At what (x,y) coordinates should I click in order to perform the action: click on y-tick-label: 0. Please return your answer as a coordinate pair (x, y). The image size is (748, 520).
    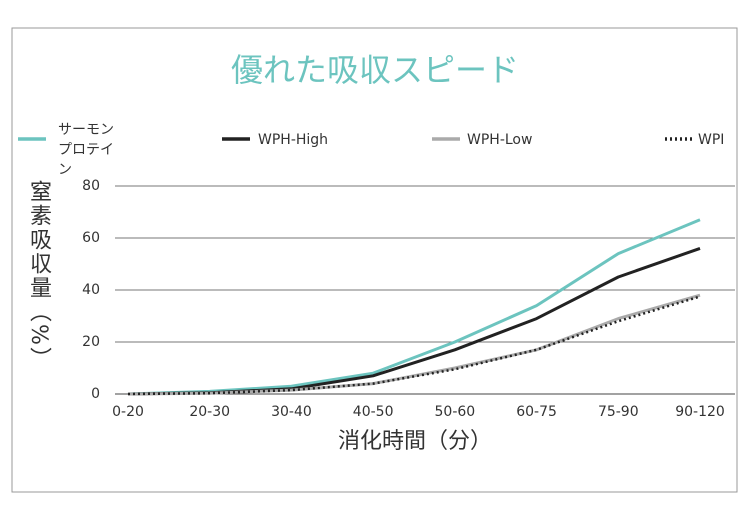
    Looking at the image, I should click on (95, 394).